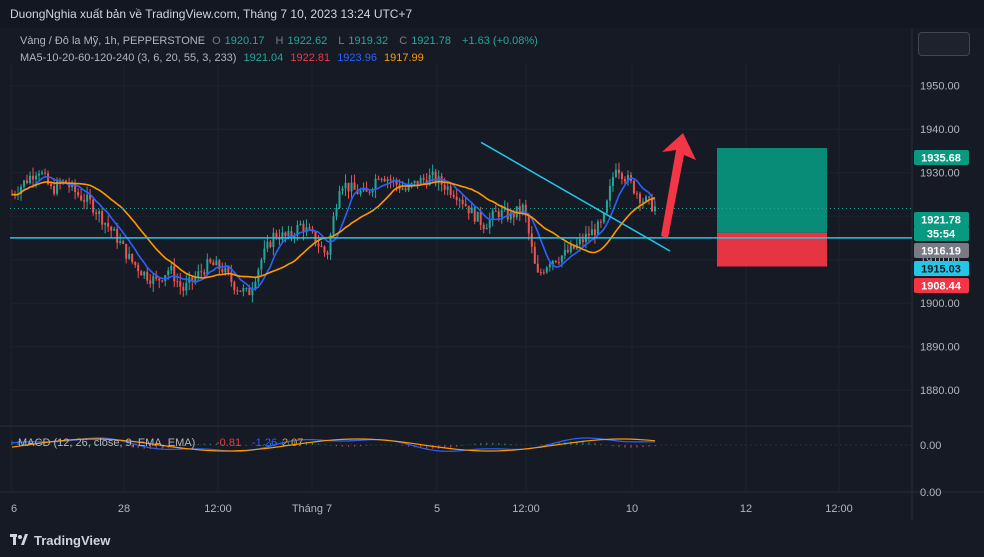 The height and width of the screenshot is (557, 984). What do you see at coordinates (113, 41) in the screenshot?
I see `symbol-name: Vàng / Đô la Mỹ, 1h, PEPPERSTONE` at bounding box center [113, 41].